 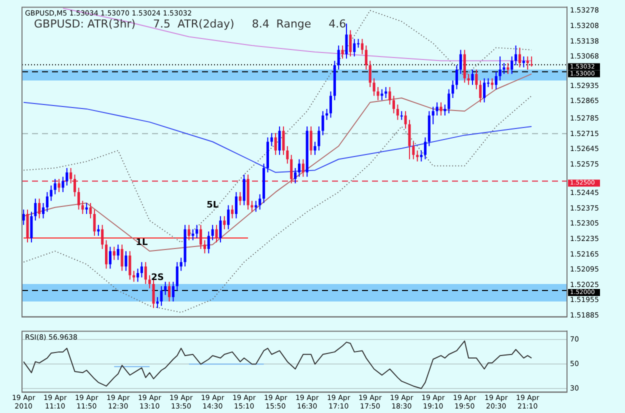 What do you see at coordinates (157, 277) in the screenshot?
I see `annotation: 2S` at bounding box center [157, 277].